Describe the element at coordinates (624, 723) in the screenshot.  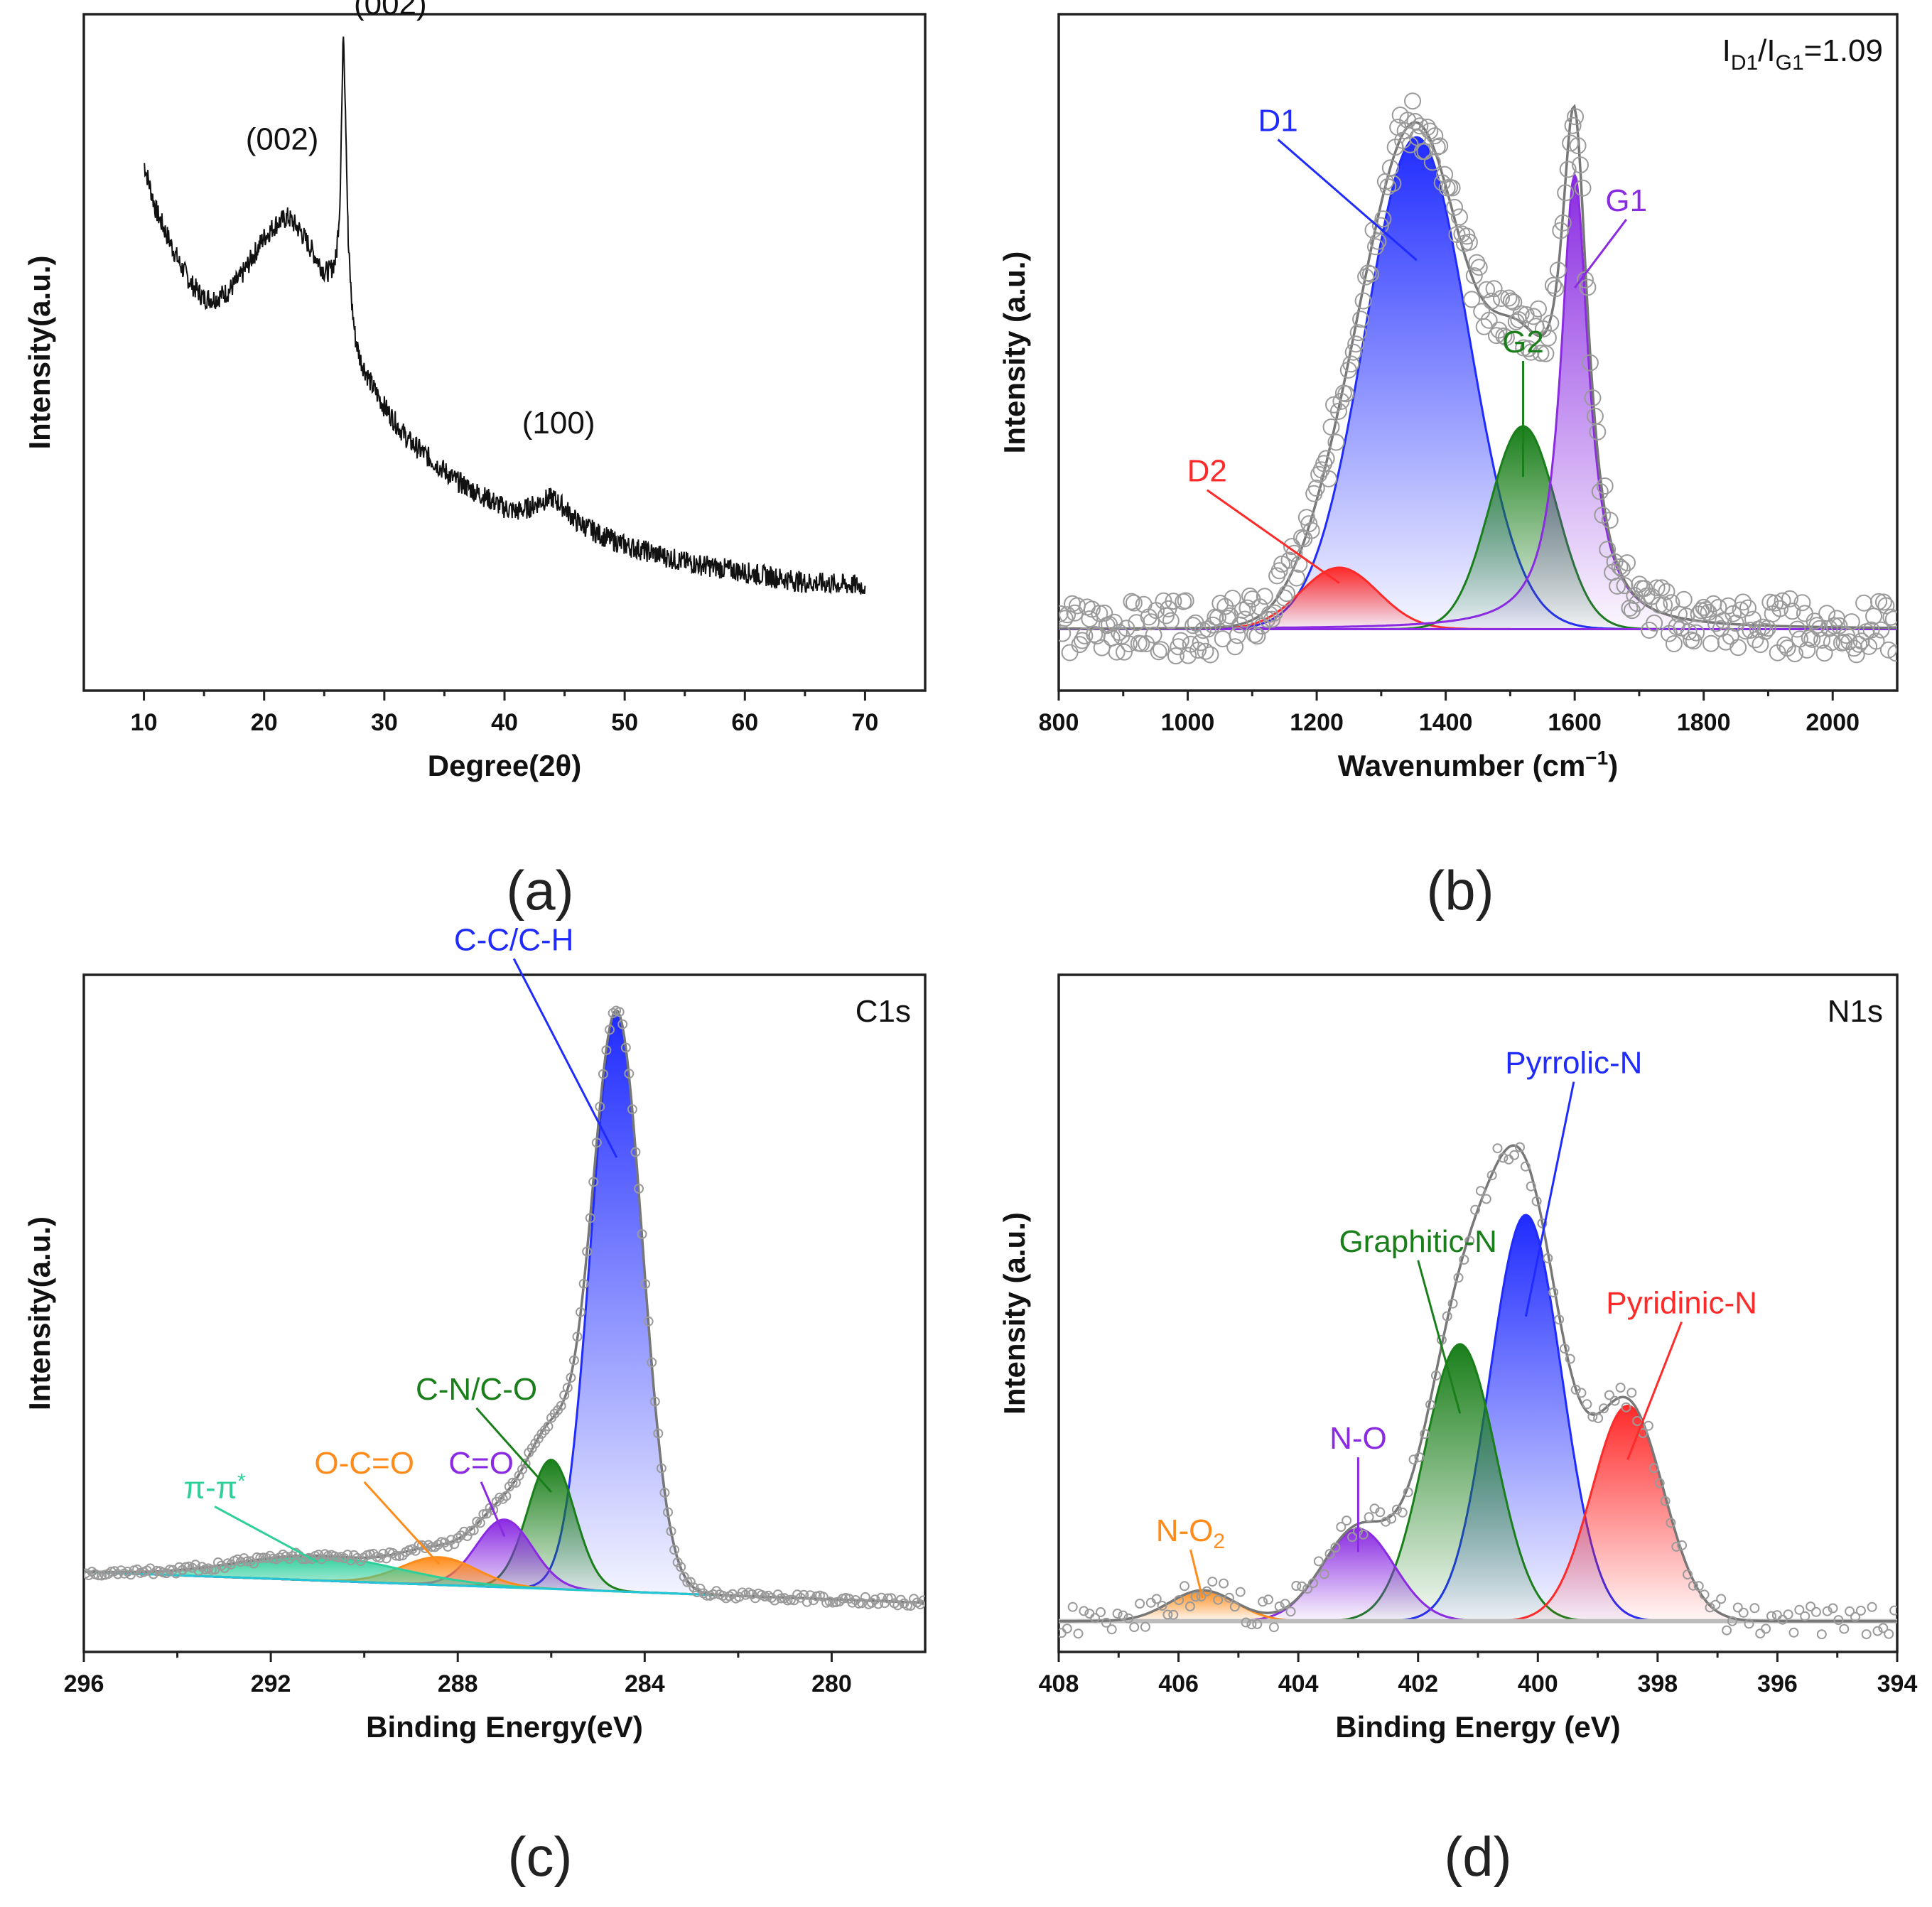
I see `x-tick-label: 50` at that location.